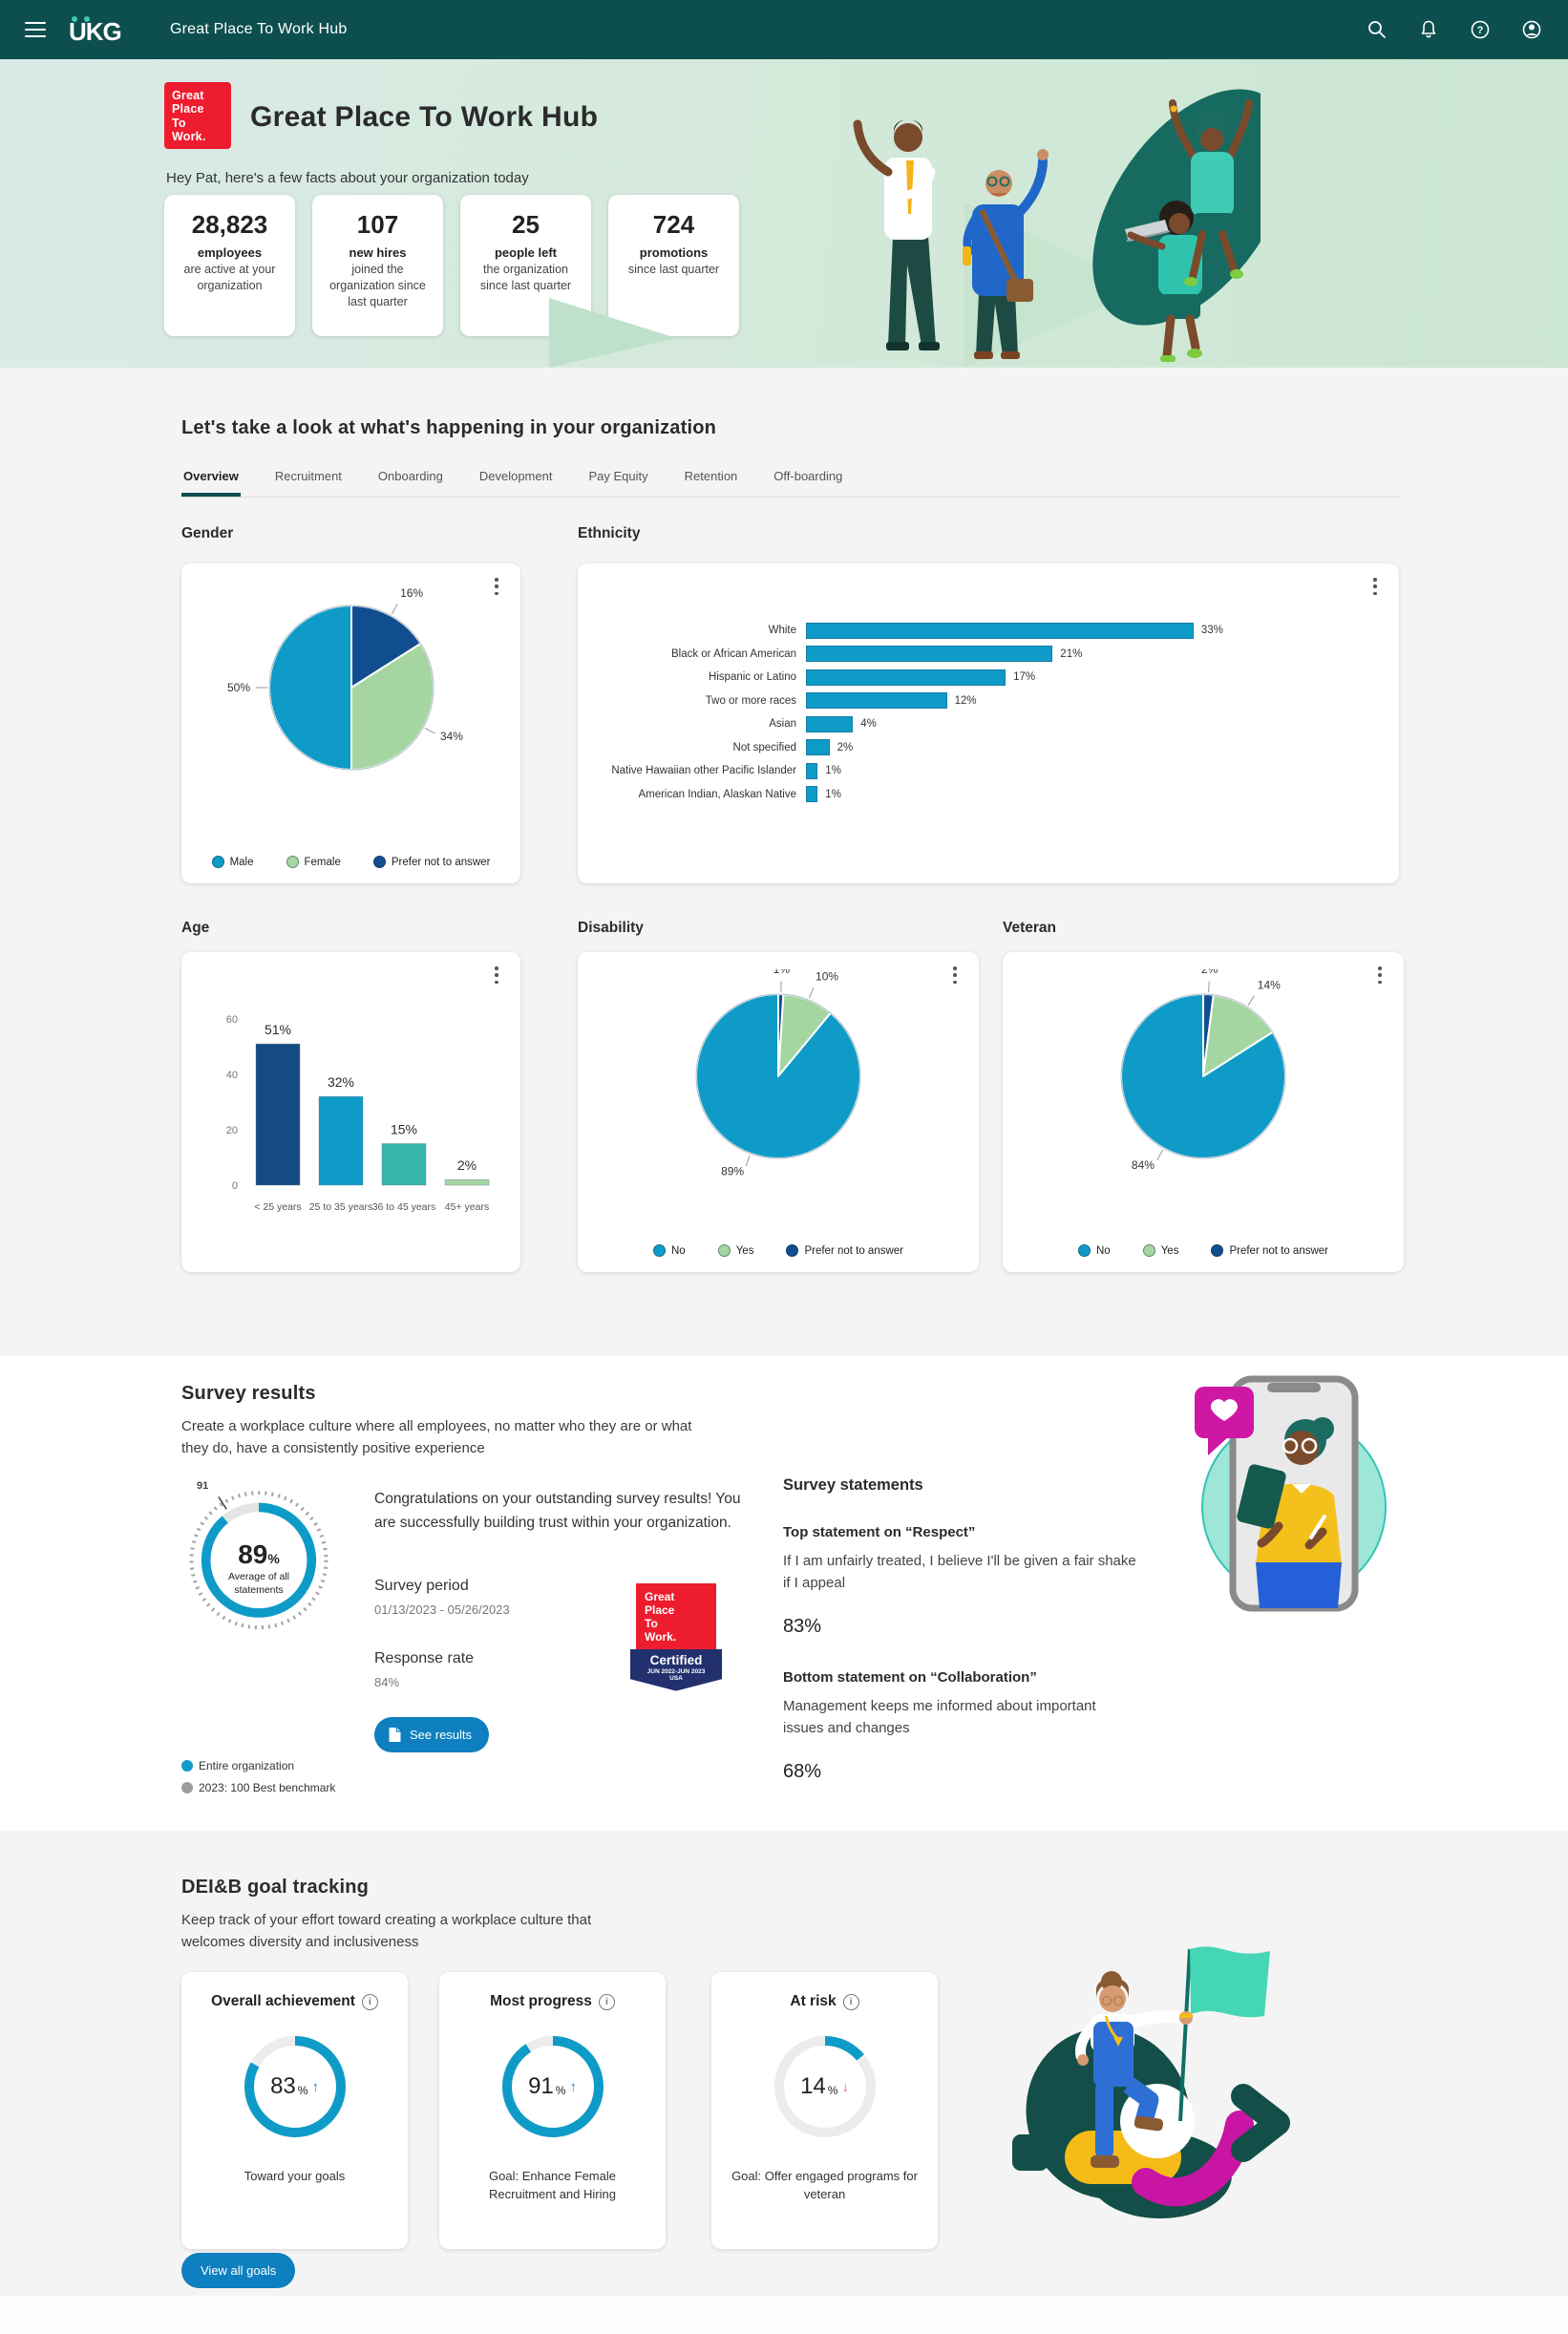  I want to click on pie-label: 89%, so click(732, 1172).